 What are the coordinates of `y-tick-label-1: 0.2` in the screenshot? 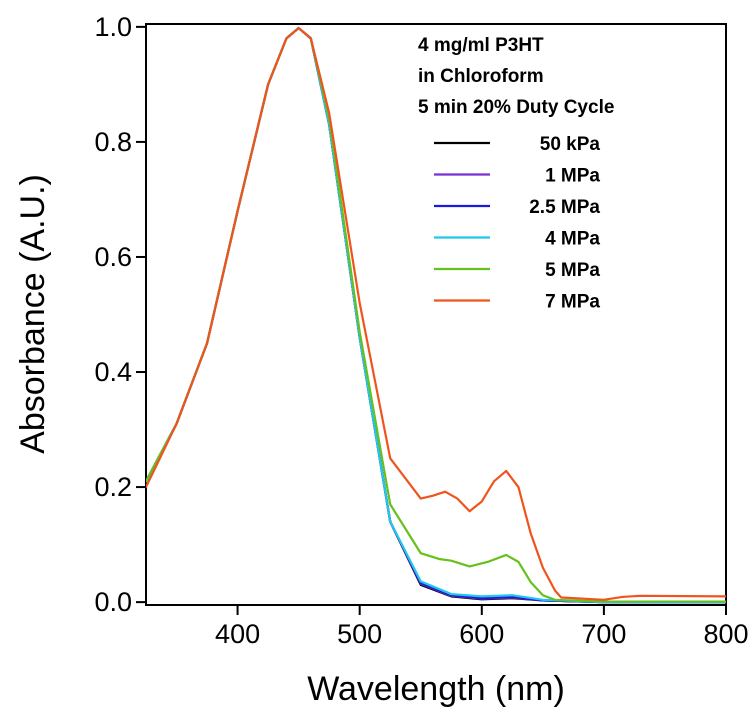 It's located at (113, 487).